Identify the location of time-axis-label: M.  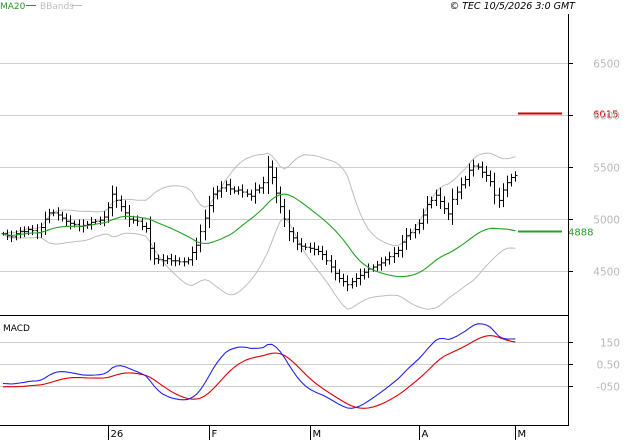
(317, 434).